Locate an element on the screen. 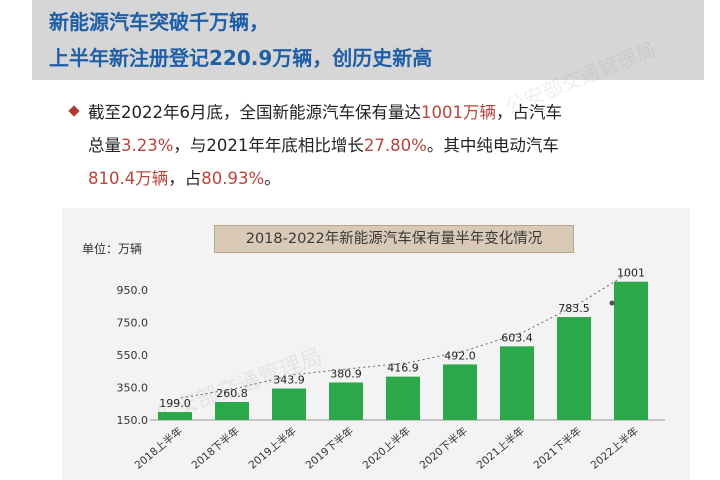 This screenshot has width=720, height=480. y-tick-label: 750.0 is located at coordinates (133, 323).